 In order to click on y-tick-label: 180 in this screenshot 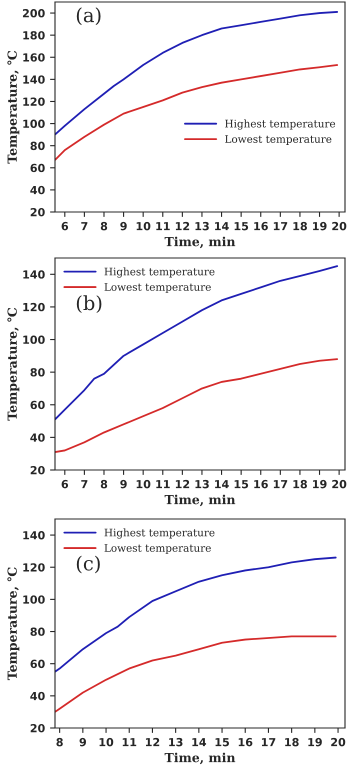, I will do `click(34, 35)`.